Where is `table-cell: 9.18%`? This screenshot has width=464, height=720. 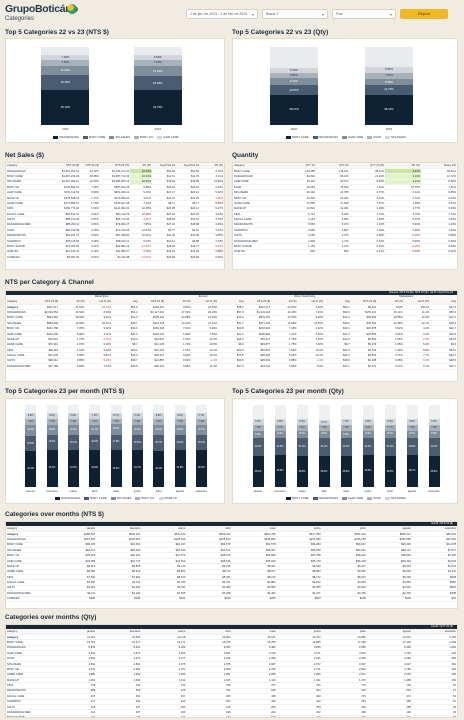
table-cell: 9.18% is located at coordinates (205, 328).